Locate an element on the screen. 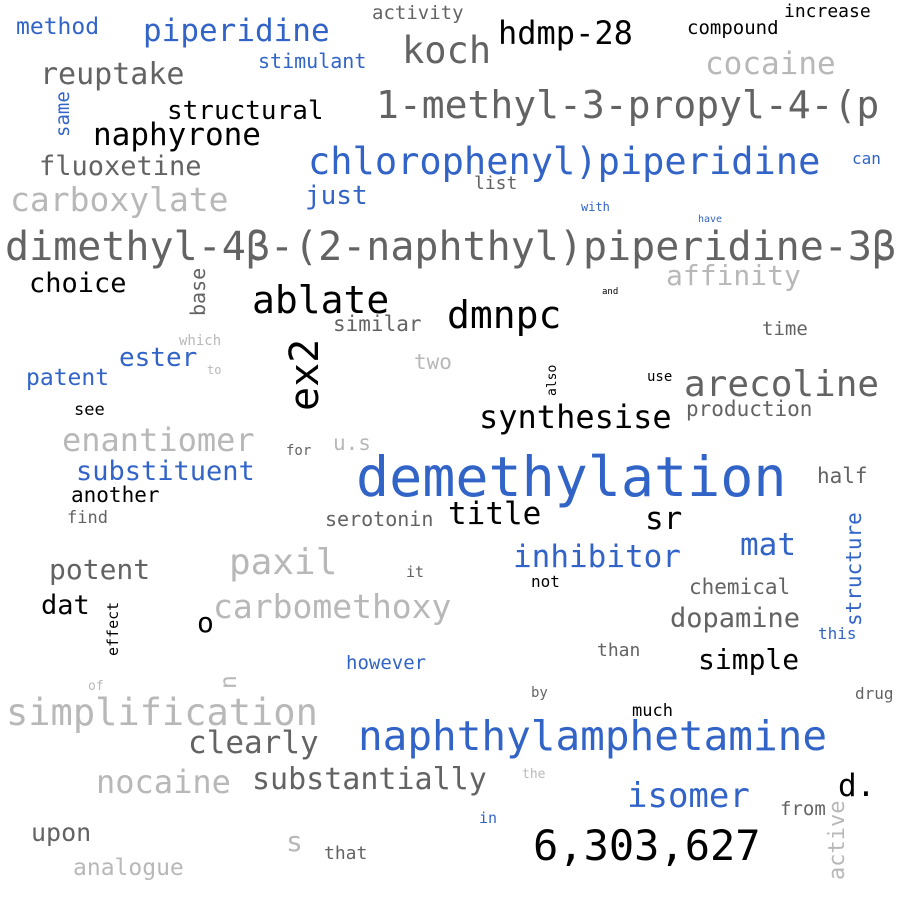  word-effect: effect is located at coordinates (113, 628).